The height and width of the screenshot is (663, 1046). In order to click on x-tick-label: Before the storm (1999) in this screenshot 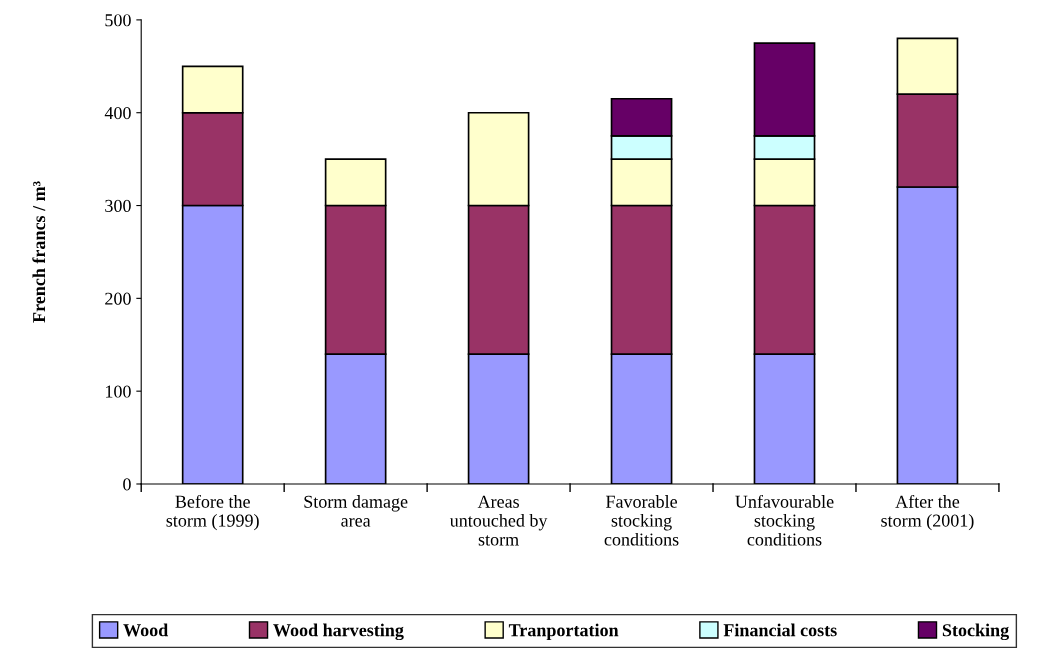, I will do `click(212, 512)`.